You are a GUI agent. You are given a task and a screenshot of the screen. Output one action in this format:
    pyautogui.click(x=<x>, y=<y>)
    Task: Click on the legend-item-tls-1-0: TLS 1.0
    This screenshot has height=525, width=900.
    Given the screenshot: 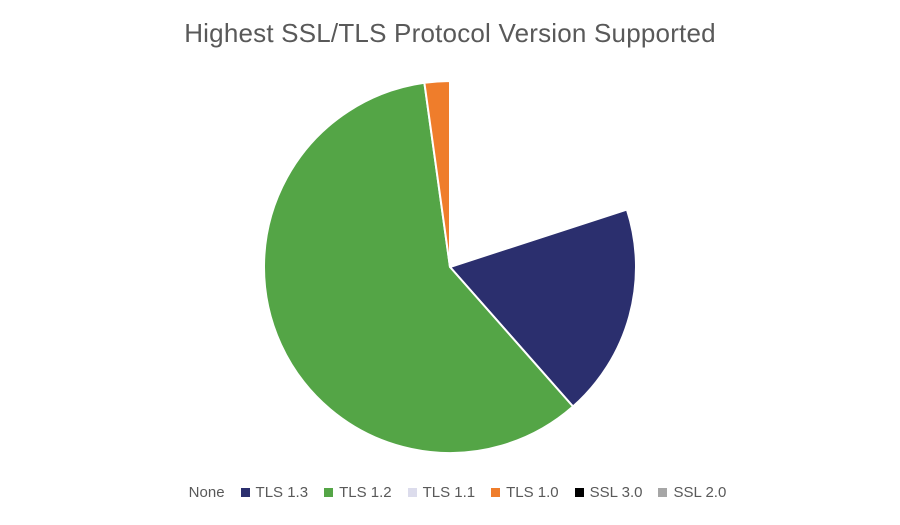 What is the action you would take?
    pyautogui.click(x=525, y=492)
    